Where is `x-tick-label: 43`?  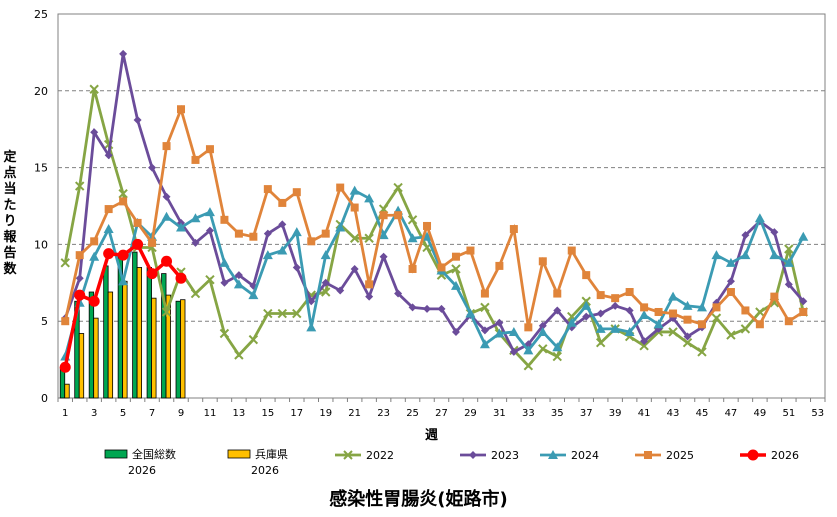 x-tick-label: 43 is located at coordinates (673, 413).